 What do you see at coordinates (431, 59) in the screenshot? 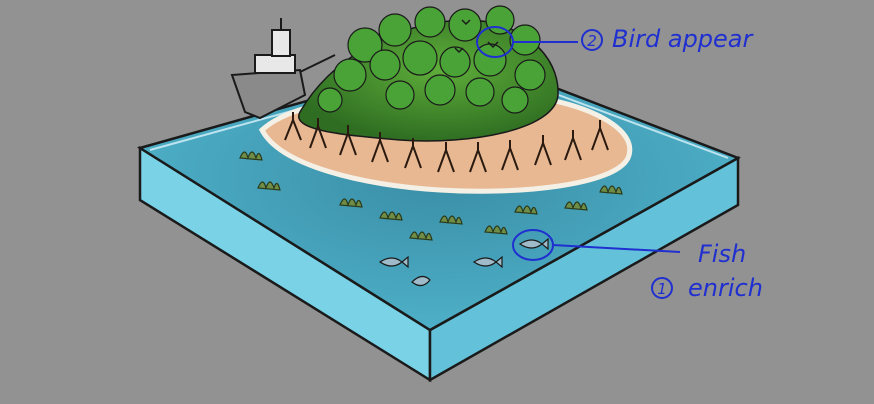
I see `tree-canopies` at bounding box center [431, 59].